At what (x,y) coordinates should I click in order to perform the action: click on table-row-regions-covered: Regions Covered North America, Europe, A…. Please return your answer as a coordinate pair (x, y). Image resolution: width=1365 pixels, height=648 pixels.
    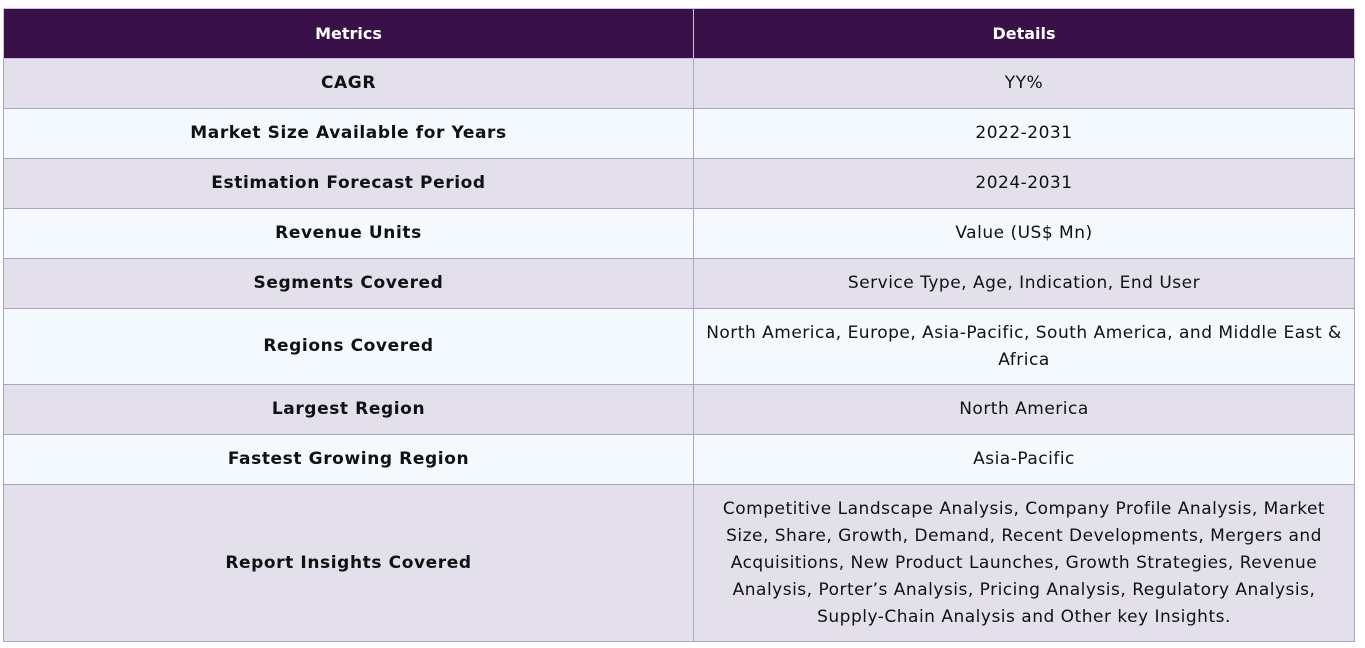
    Looking at the image, I should click on (679, 346).